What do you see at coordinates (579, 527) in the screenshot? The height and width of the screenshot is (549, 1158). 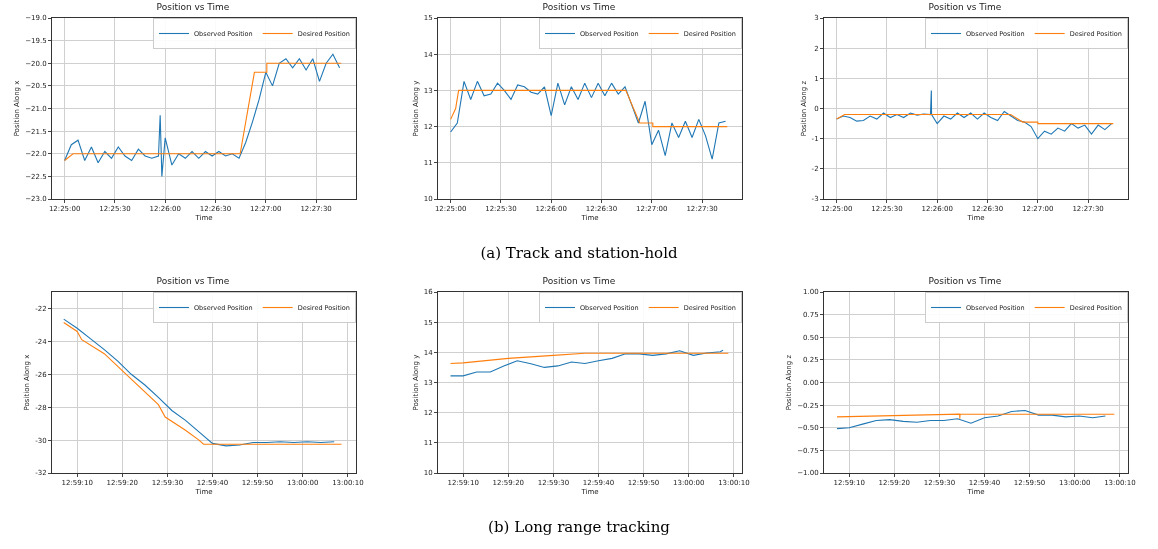 I see `text: (b) Long range tracking` at bounding box center [579, 527].